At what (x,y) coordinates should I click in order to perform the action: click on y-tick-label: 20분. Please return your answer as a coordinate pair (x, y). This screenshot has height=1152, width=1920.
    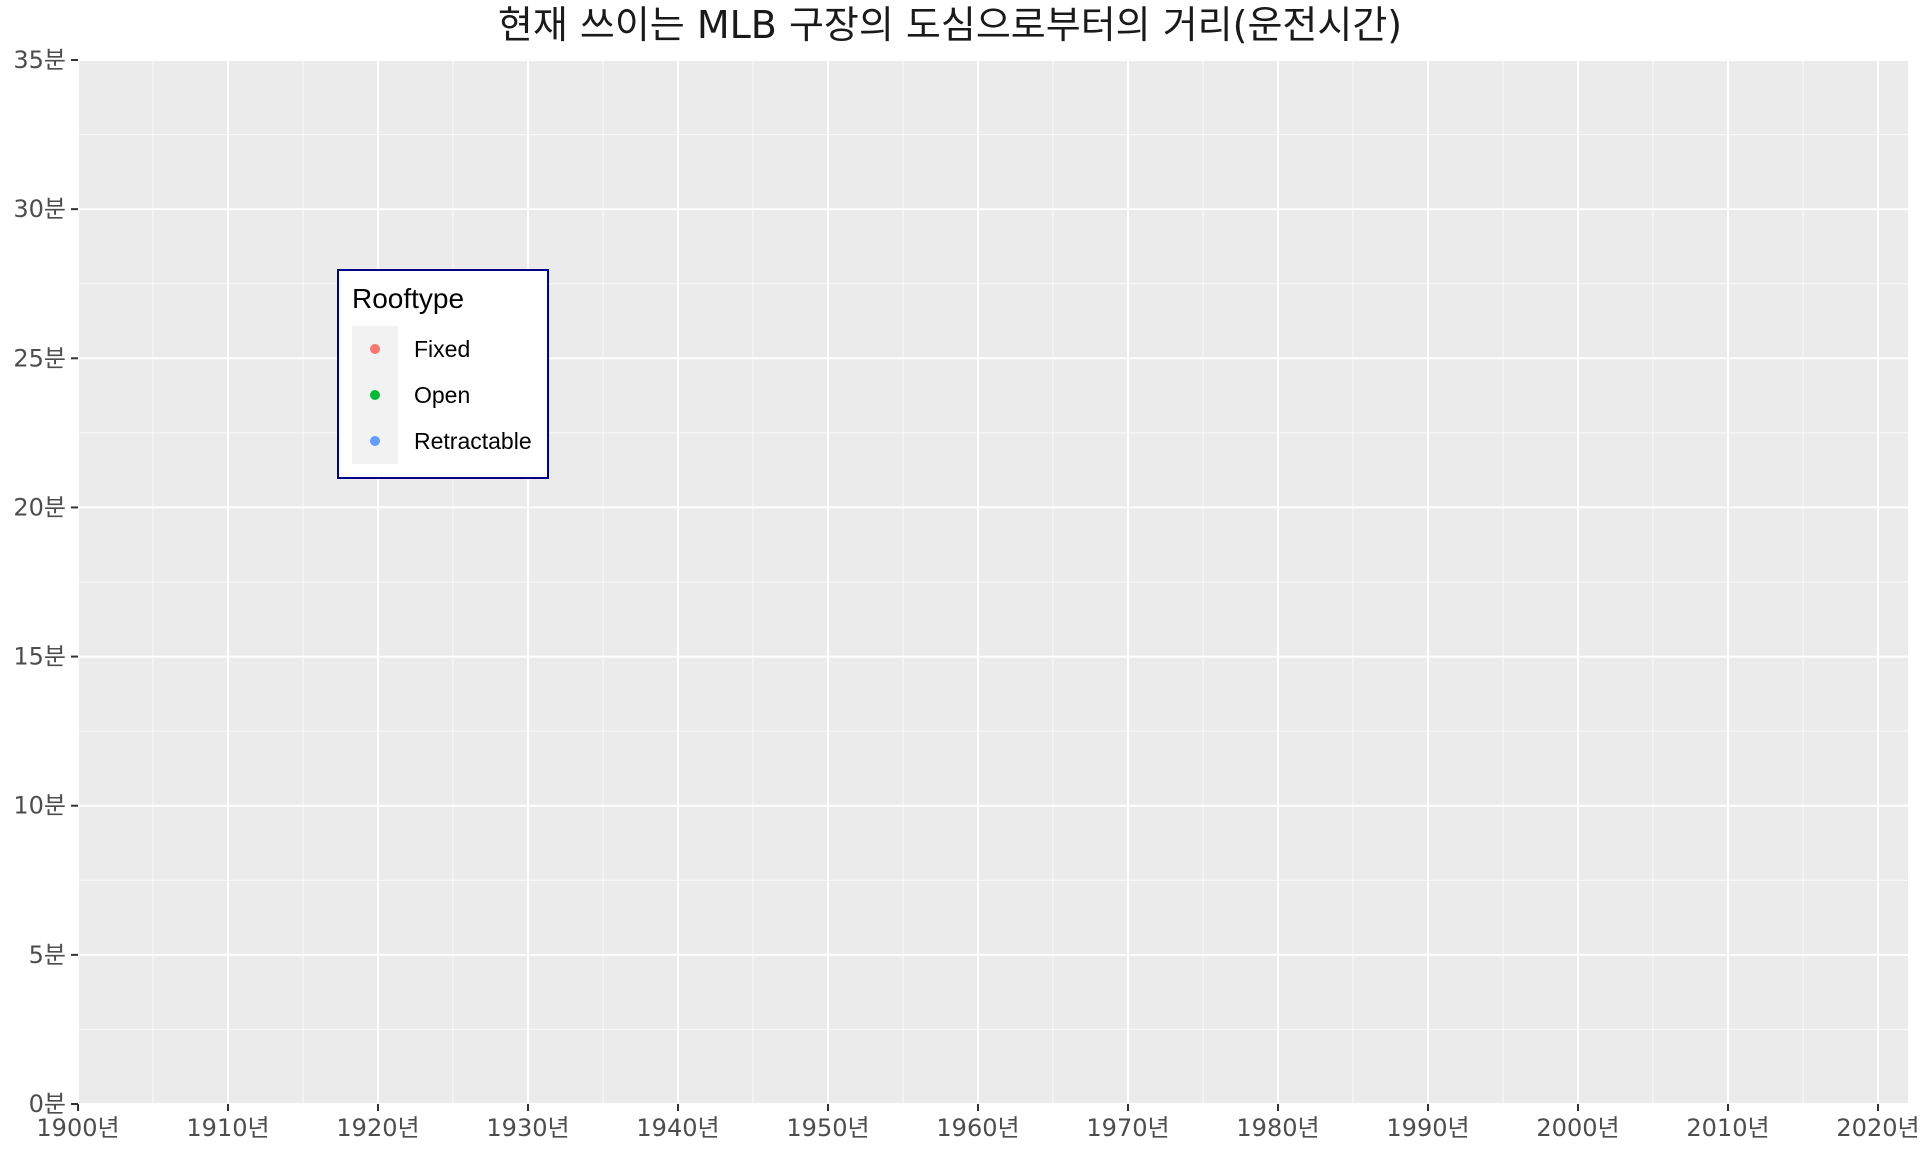
    Looking at the image, I should click on (39, 507).